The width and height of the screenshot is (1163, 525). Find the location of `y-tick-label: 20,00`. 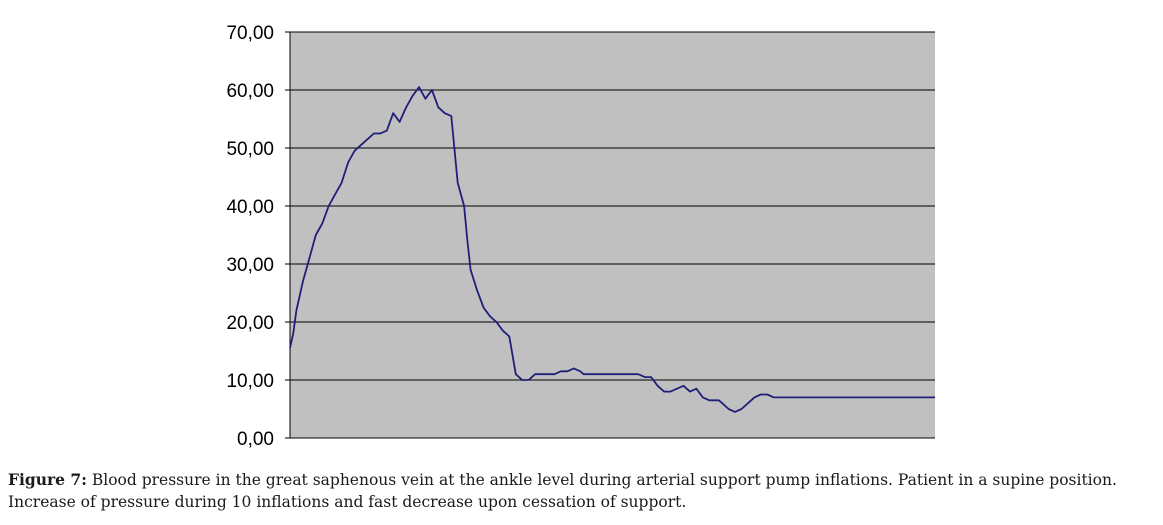

y-tick-label: 20,00 is located at coordinates (250, 323).